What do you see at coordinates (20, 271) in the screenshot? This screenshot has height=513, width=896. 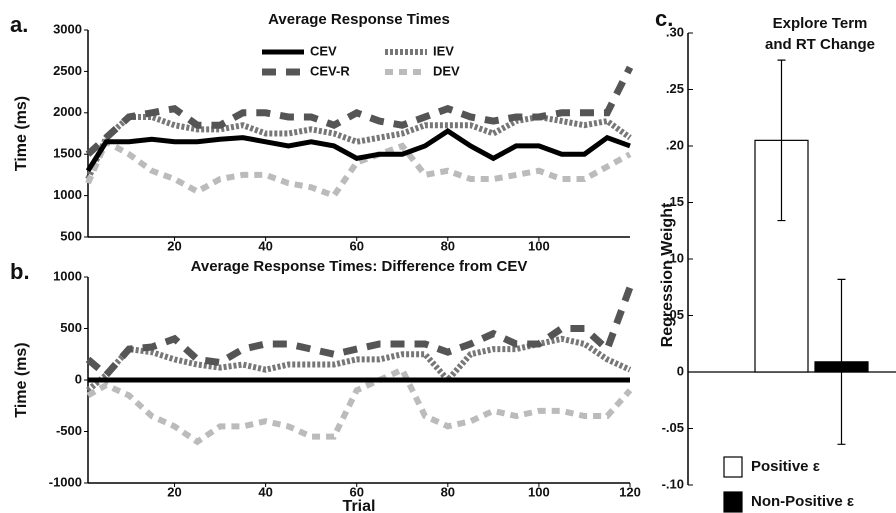 I see `panel-label: b.` at bounding box center [20, 271].